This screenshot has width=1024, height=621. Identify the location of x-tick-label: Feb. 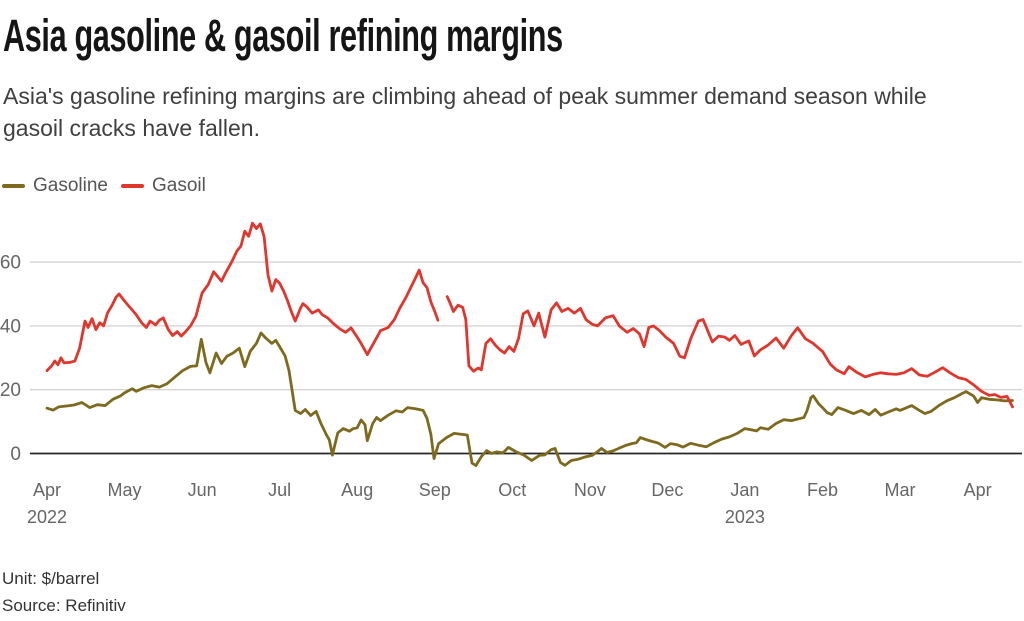
(822, 490).